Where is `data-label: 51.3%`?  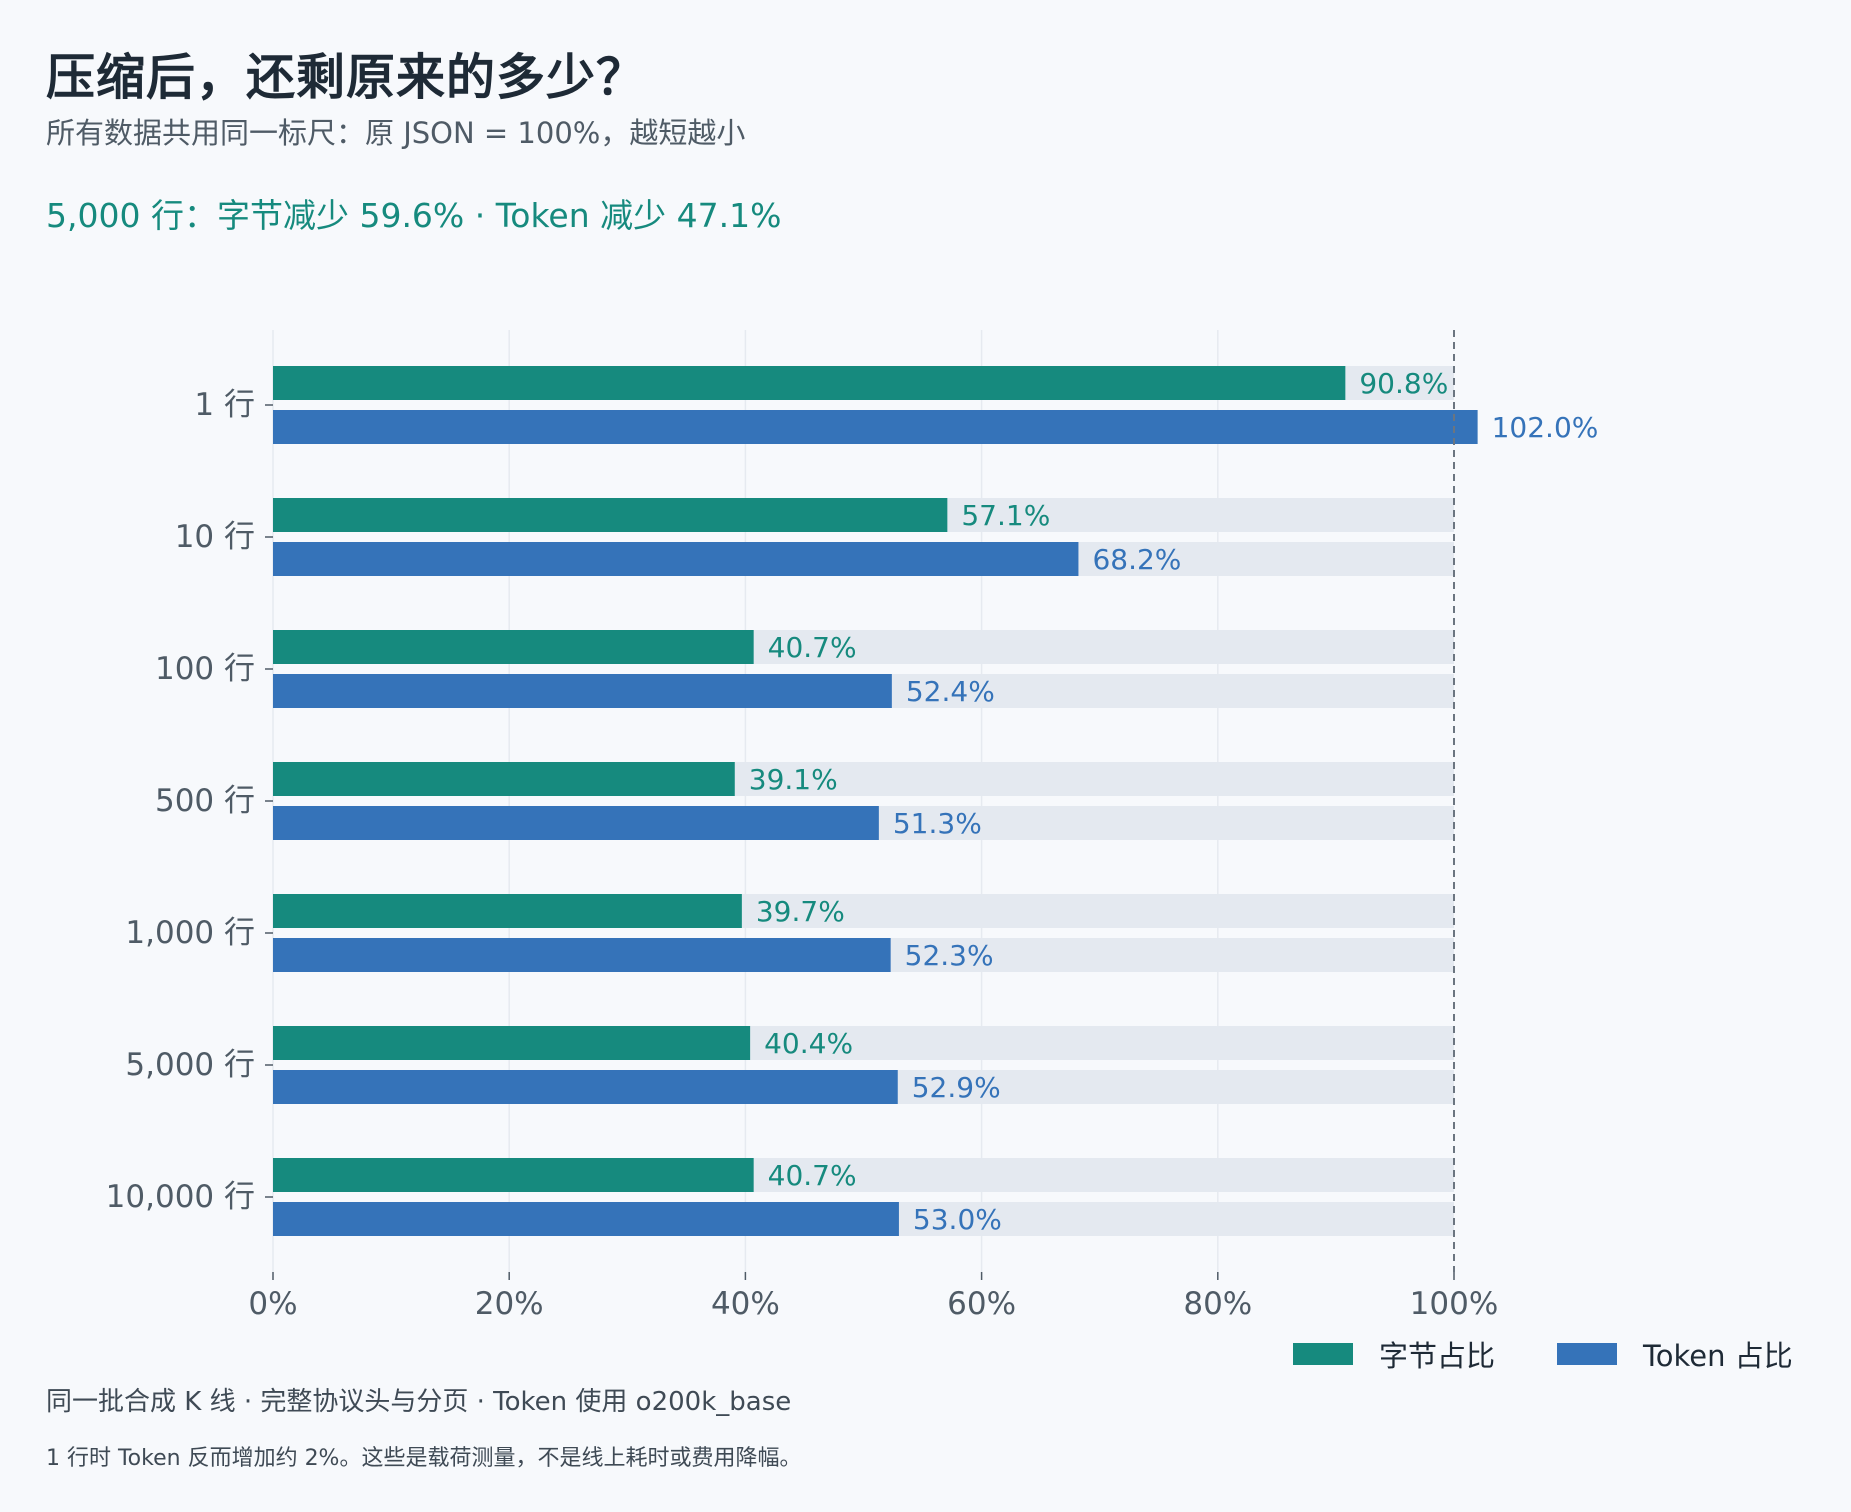
data-label: 51.3% is located at coordinates (937, 823).